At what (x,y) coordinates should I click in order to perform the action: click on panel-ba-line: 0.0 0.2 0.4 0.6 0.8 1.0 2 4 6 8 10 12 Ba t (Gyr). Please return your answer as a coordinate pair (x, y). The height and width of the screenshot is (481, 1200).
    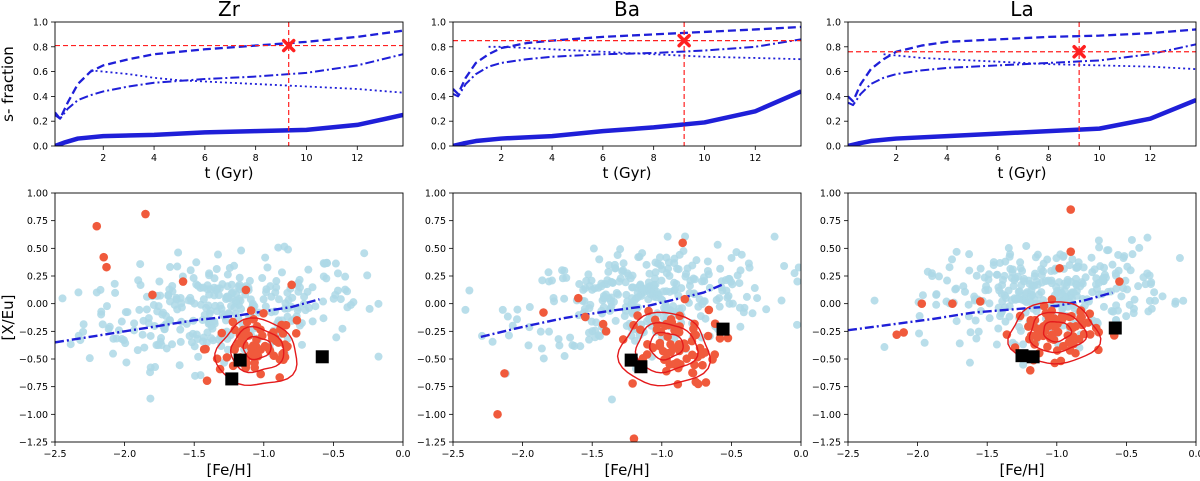
    Looking at the image, I should click on (616, 91).